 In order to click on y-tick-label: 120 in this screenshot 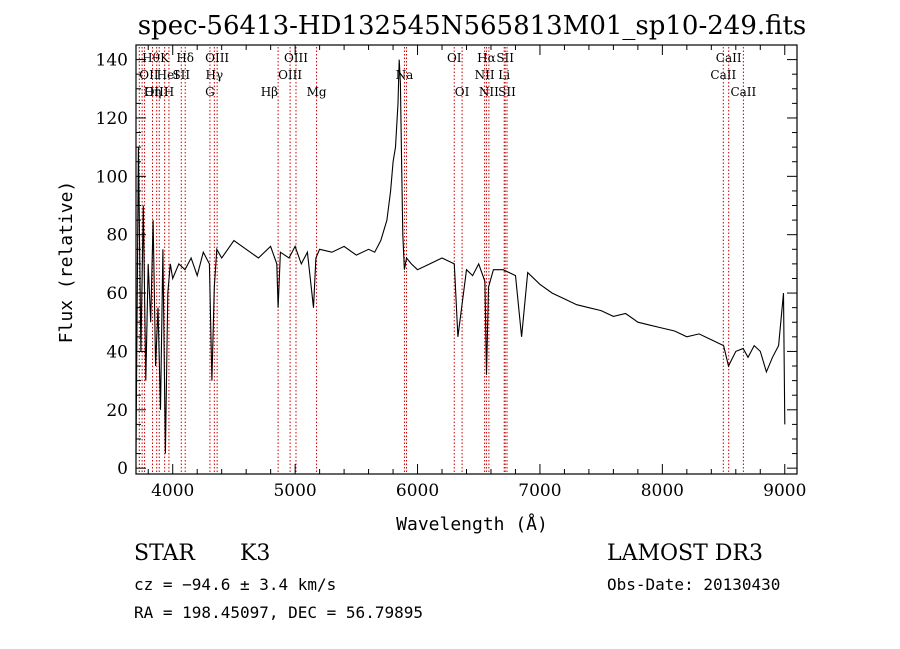, I will do `click(112, 119)`.